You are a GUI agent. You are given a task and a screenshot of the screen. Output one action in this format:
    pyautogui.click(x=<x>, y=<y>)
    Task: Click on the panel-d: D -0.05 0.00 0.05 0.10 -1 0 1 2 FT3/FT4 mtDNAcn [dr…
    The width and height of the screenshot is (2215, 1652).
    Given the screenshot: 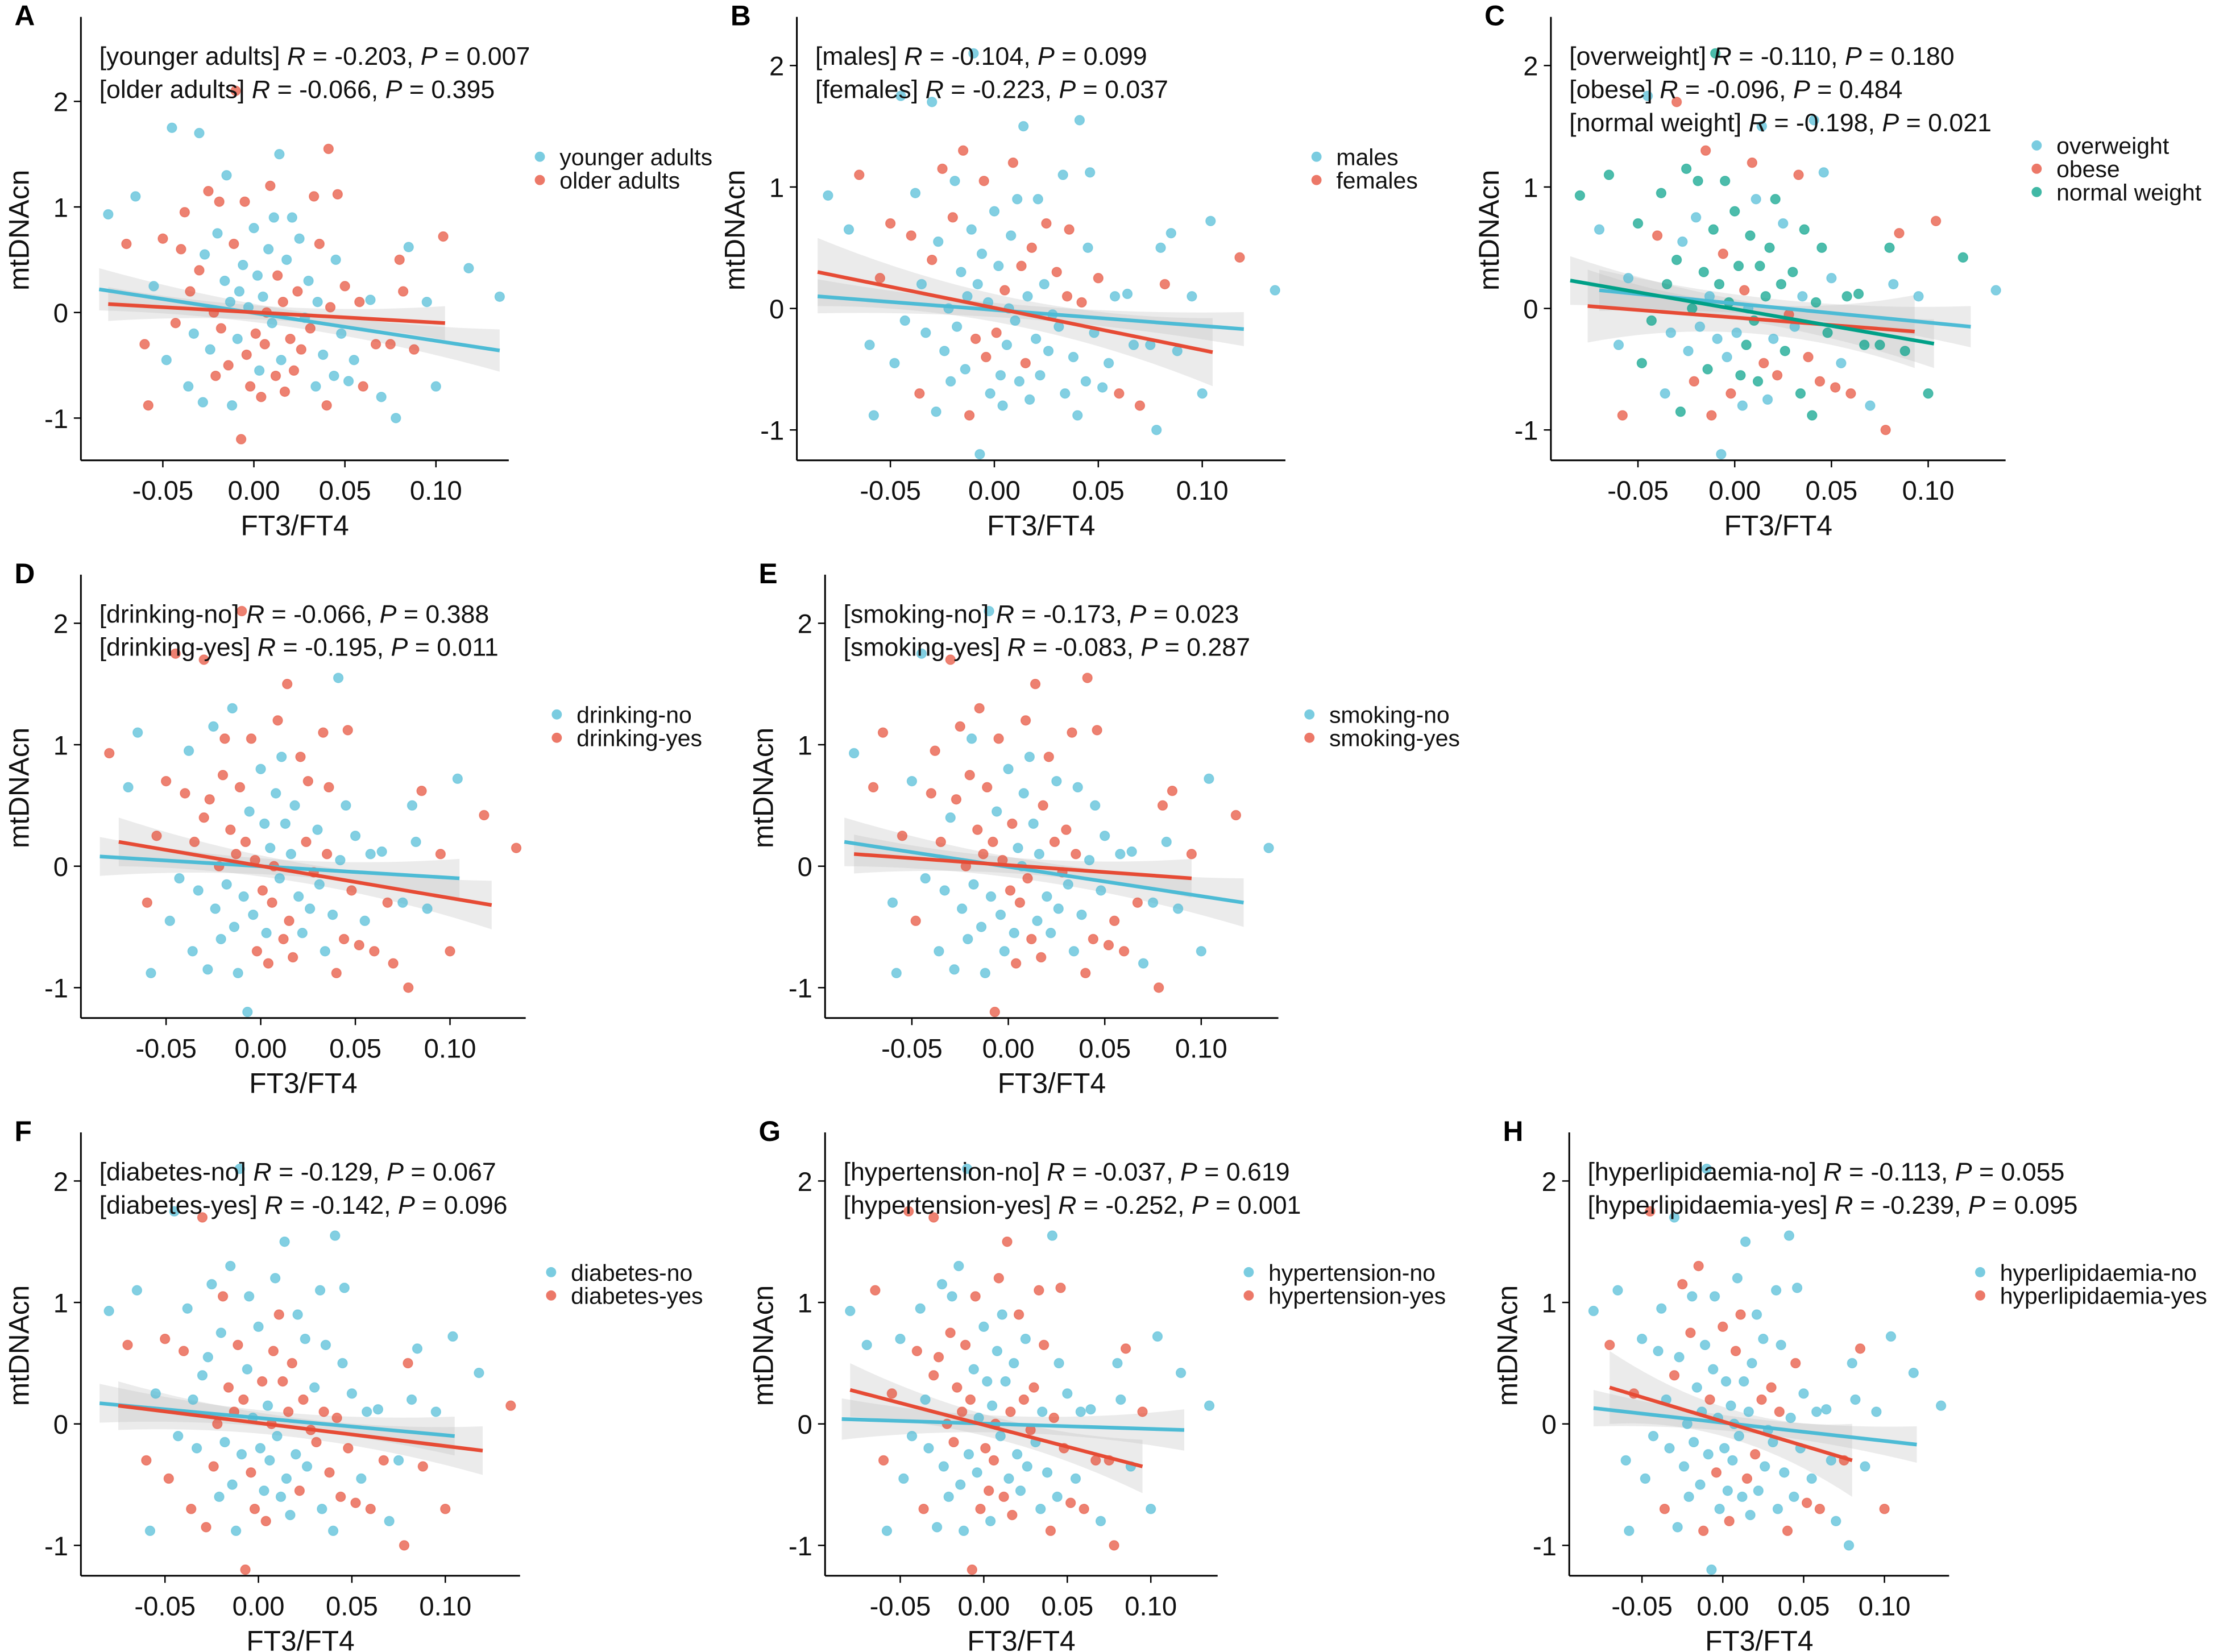 What is the action you would take?
    pyautogui.click(x=352, y=828)
    